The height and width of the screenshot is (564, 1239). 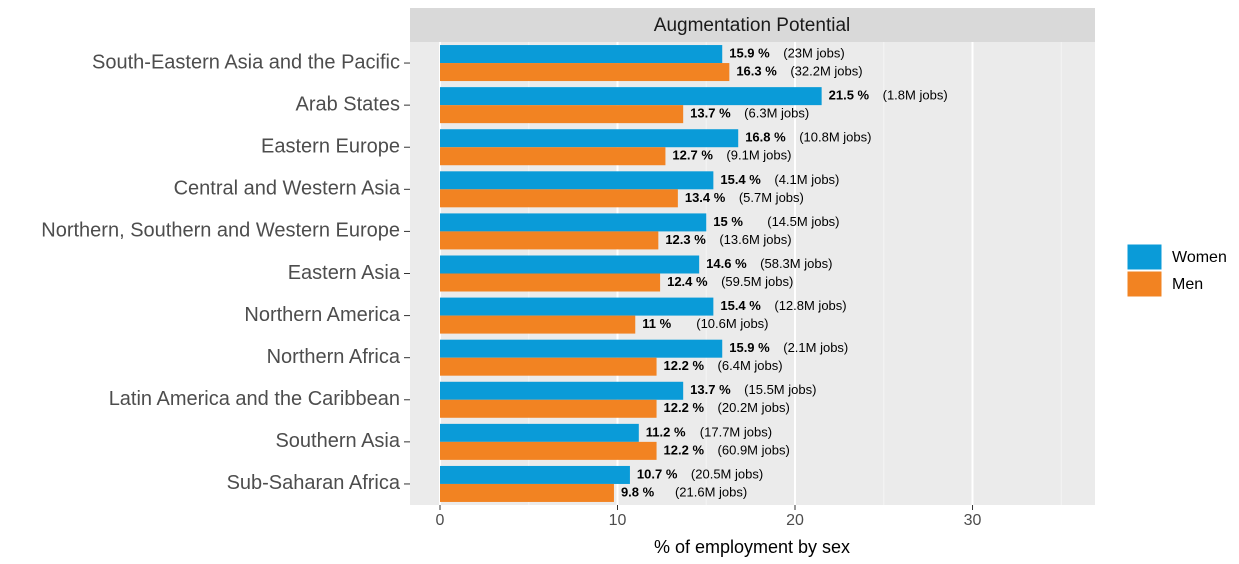 I want to click on y-tick-label: Northern, Southern and Western Europe, so click(x=220, y=231).